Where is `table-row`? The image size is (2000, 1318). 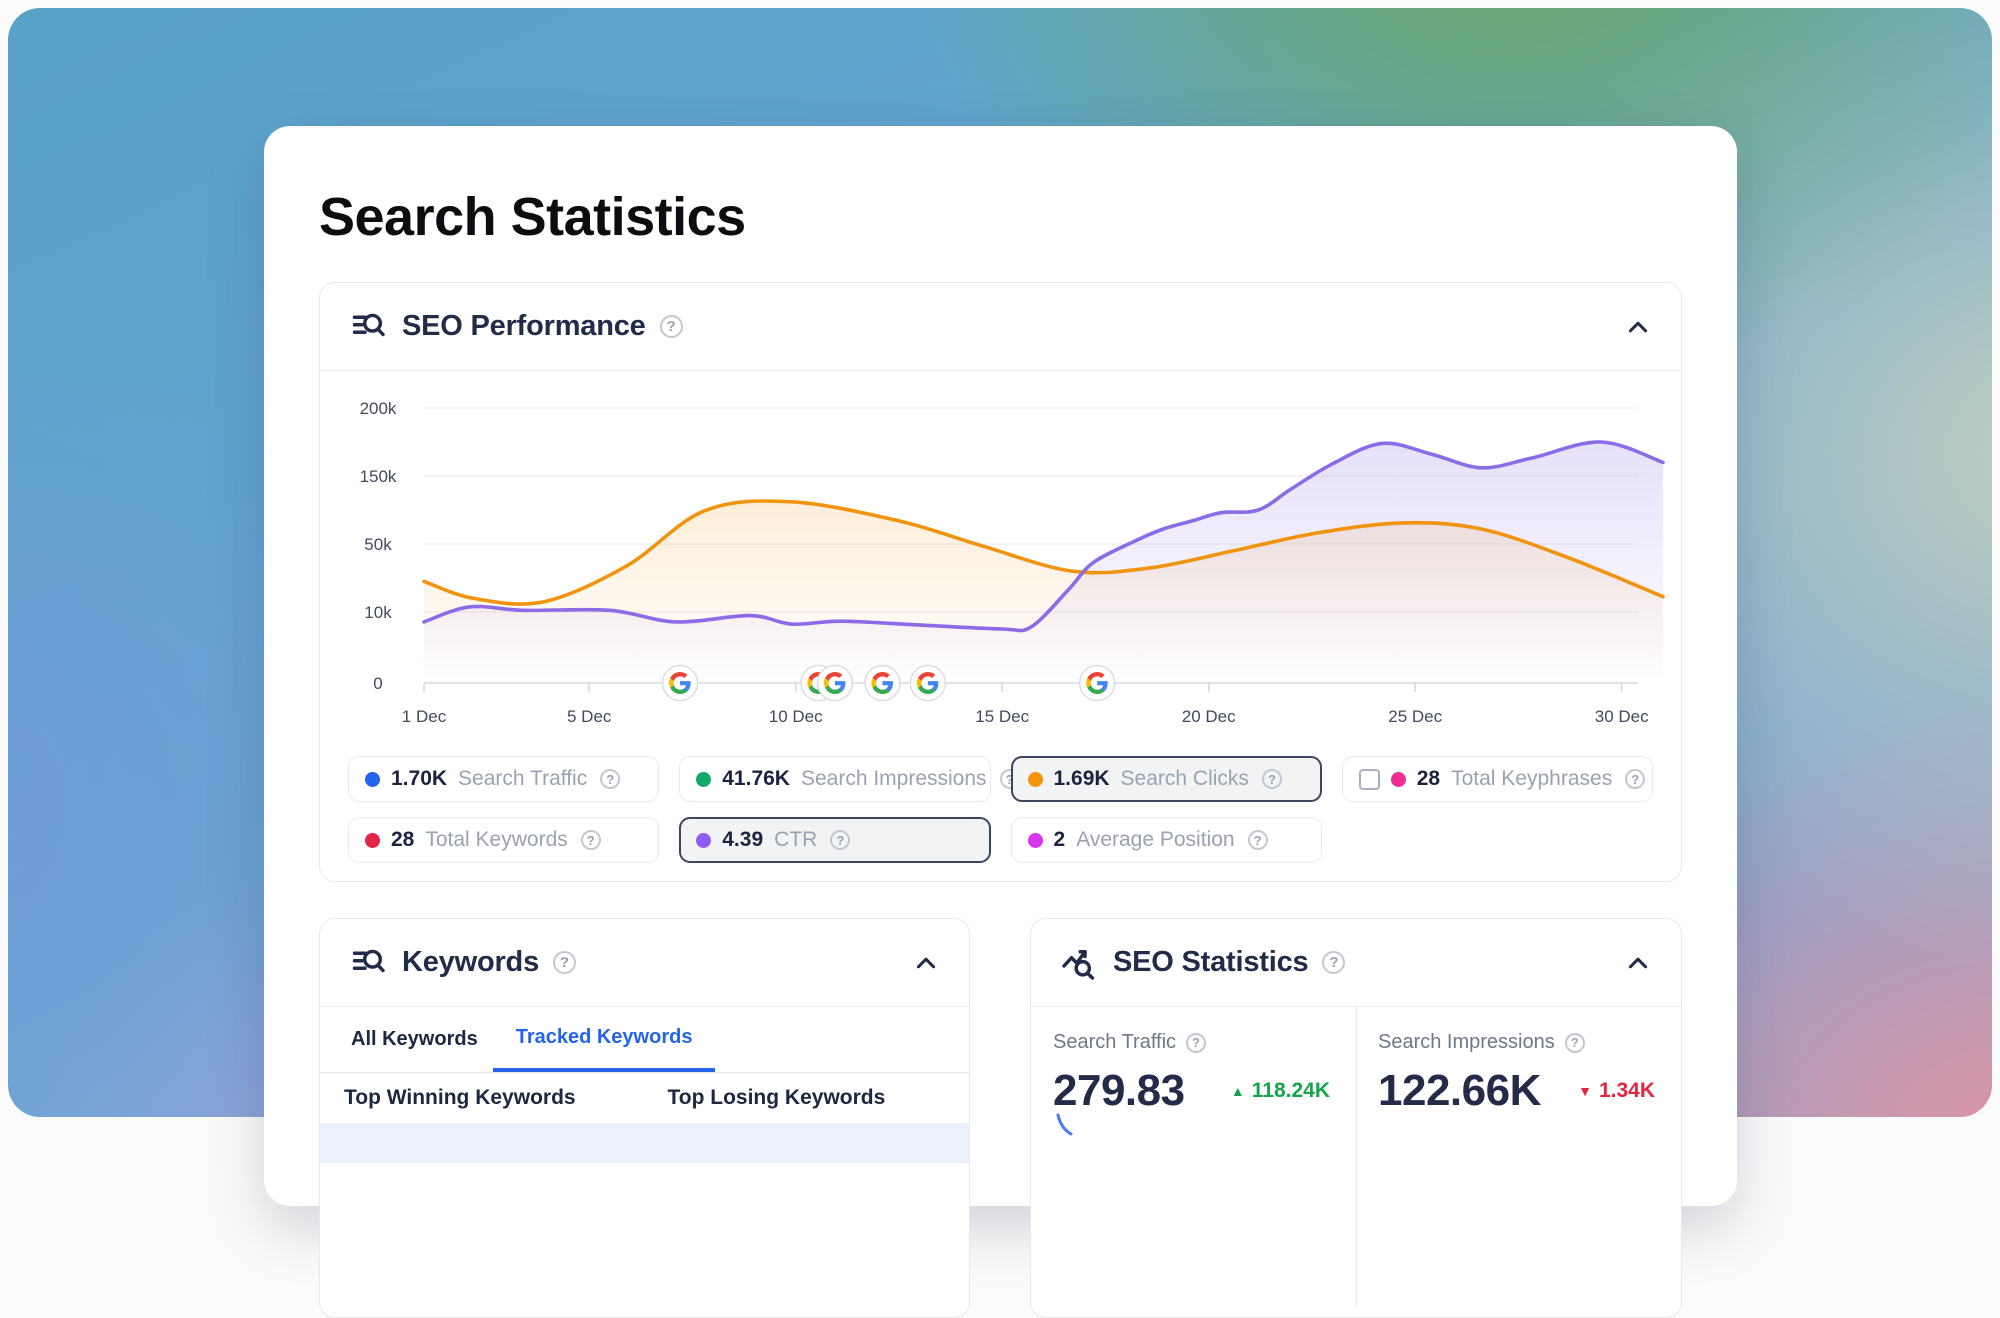
table-row is located at coordinates (644, 1143).